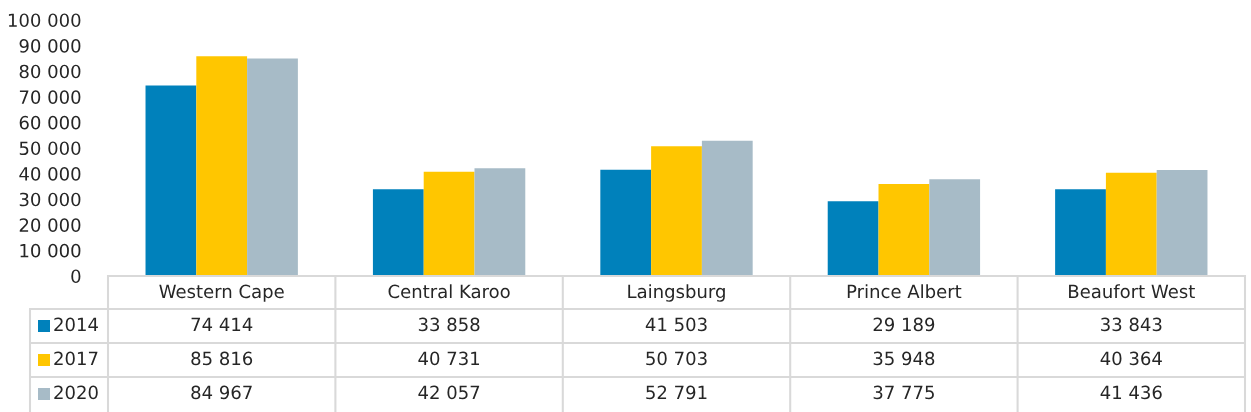  Describe the element at coordinates (50, 199) in the screenshot. I see `y-tick-label: 30 000` at that location.